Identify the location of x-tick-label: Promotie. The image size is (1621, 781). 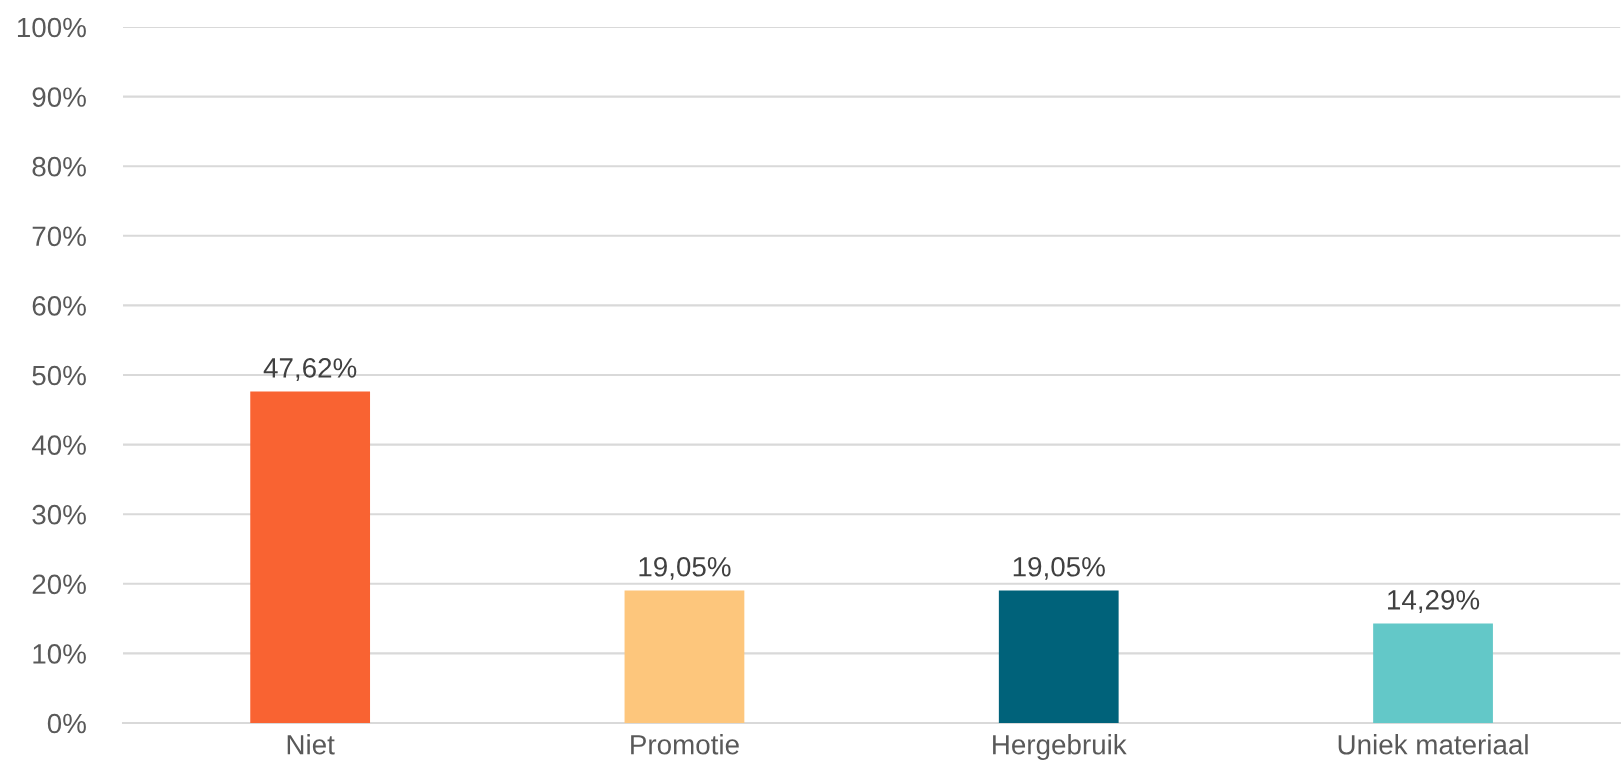
(685, 744).